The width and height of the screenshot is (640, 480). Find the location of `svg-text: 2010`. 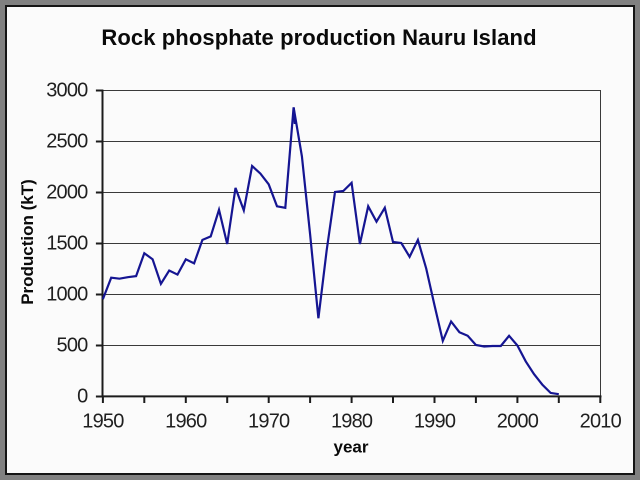

svg-text: 2010 is located at coordinates (601, 422).